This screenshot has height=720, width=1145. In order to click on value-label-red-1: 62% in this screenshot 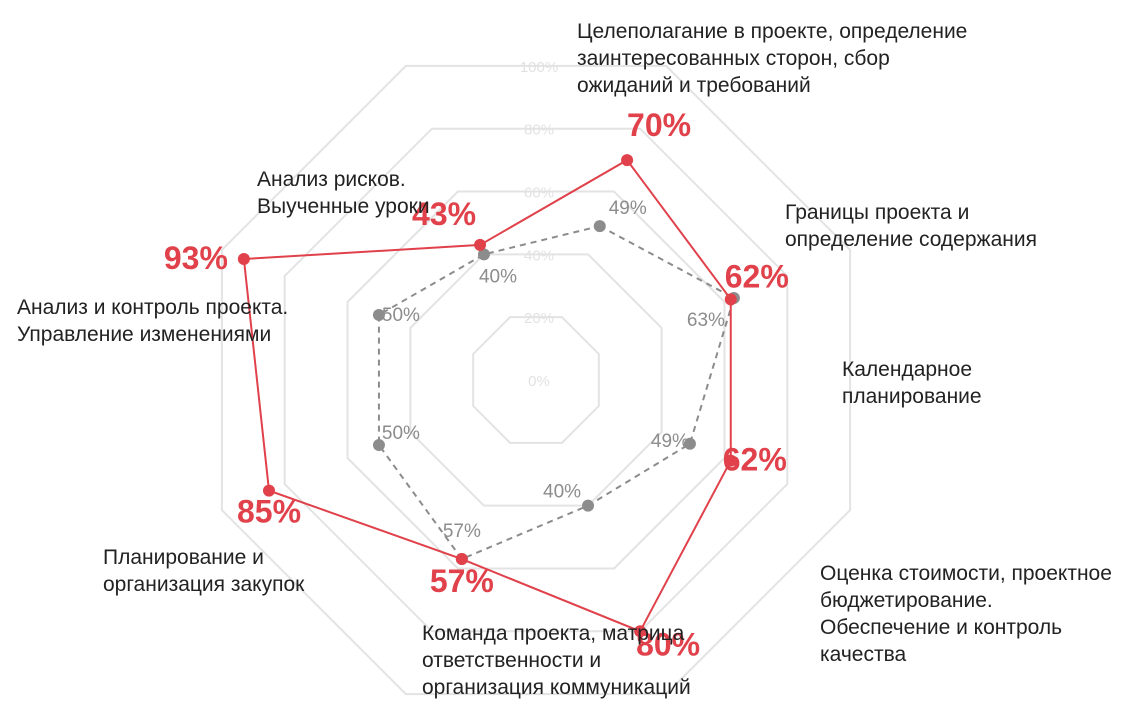, I will do `click(757, 276)`.